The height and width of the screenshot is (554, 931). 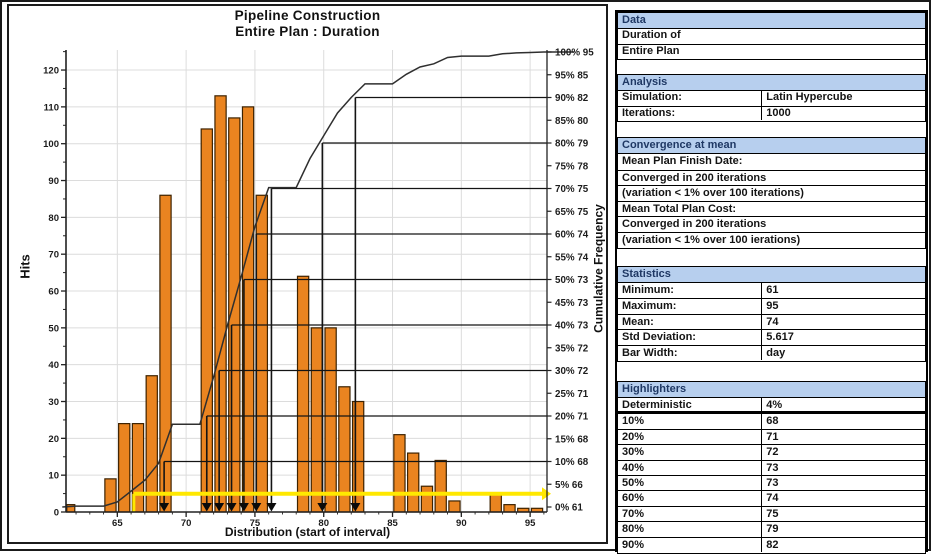 I want to click on y-axis-tick-label: 60, so click(x=53, y=292).